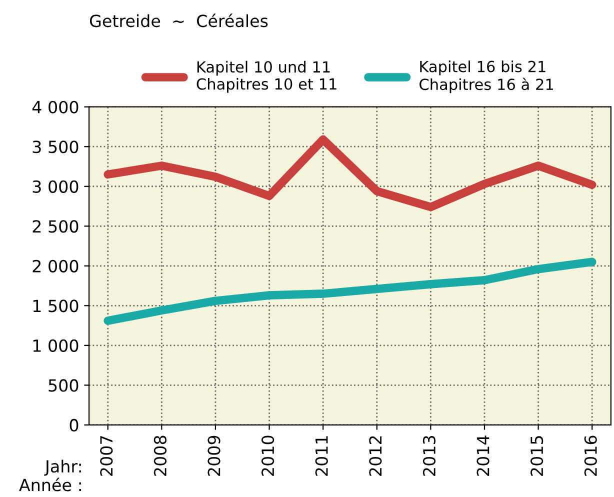 Image resolution: width=614 pixels, height=497 pixels. I want to click on x-tick-label: 2015, so click(537, 456).